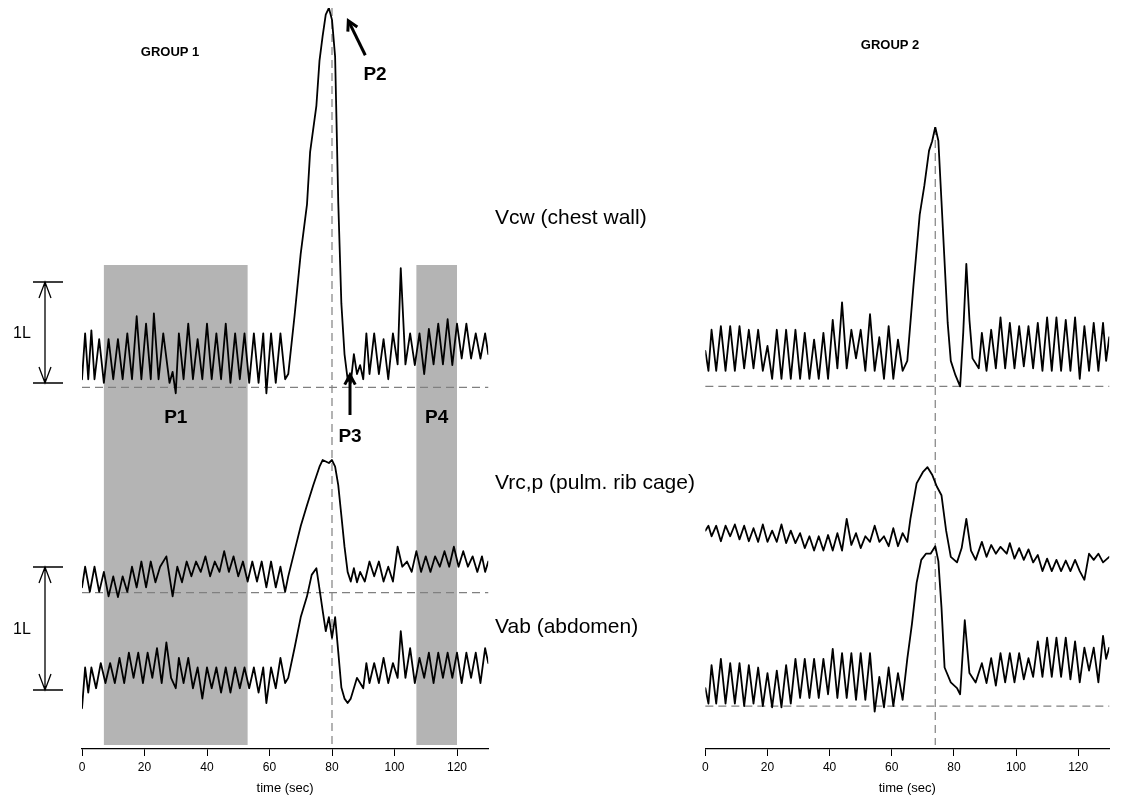 The height and width of the screenshot is (803, 1122). What do you see at coordinates (890, 44) in the screenshot?
I see `chart-title: GROUP 2` at bounding box center [890, 44].